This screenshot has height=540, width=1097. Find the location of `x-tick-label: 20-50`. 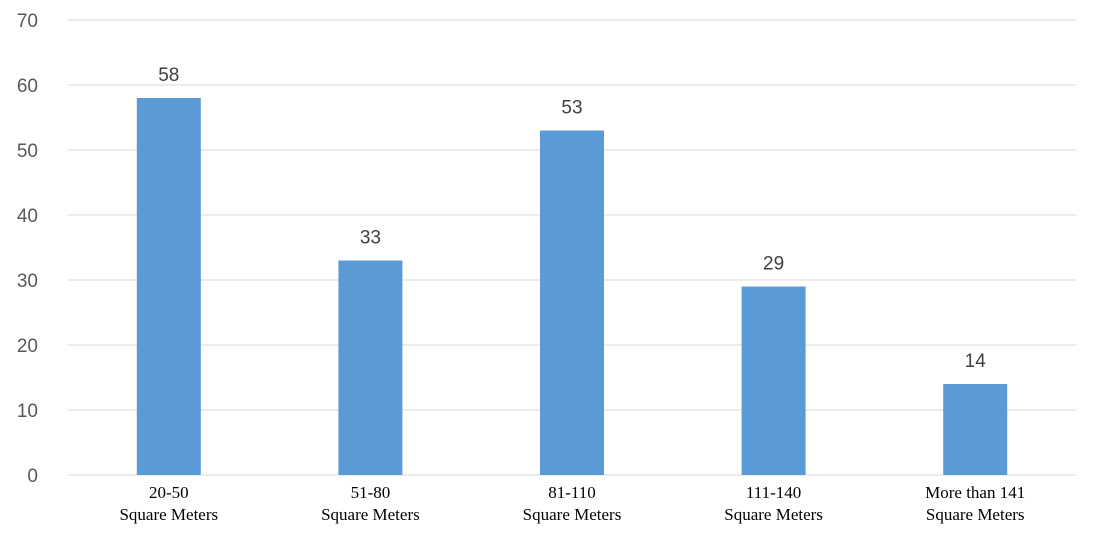

x-tick-label: 20-50 is located at coordinates (169, 492).